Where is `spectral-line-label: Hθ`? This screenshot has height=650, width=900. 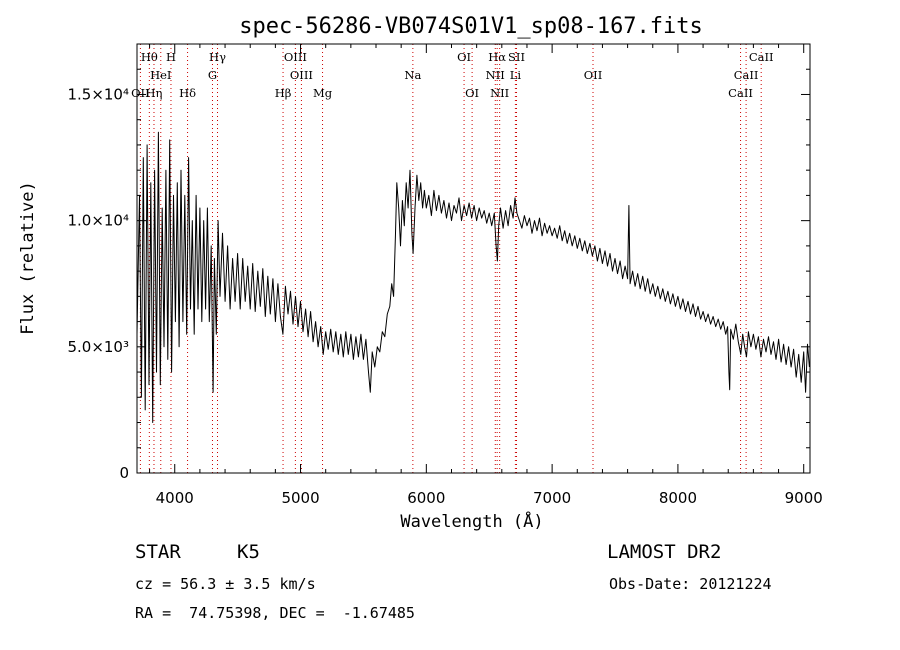
spectral-line-label: Hθ is located at coordinates (149, 57).